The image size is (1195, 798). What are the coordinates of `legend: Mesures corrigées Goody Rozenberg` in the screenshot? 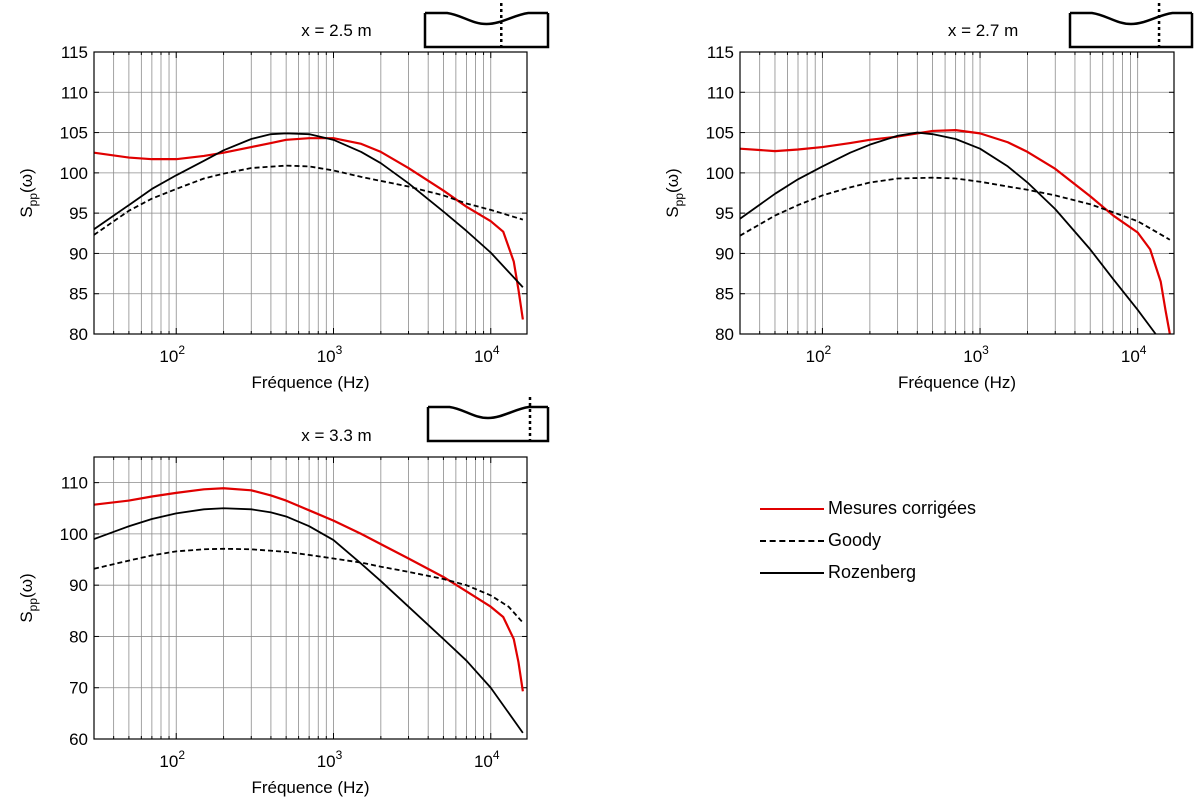 It's located at (875, 544).